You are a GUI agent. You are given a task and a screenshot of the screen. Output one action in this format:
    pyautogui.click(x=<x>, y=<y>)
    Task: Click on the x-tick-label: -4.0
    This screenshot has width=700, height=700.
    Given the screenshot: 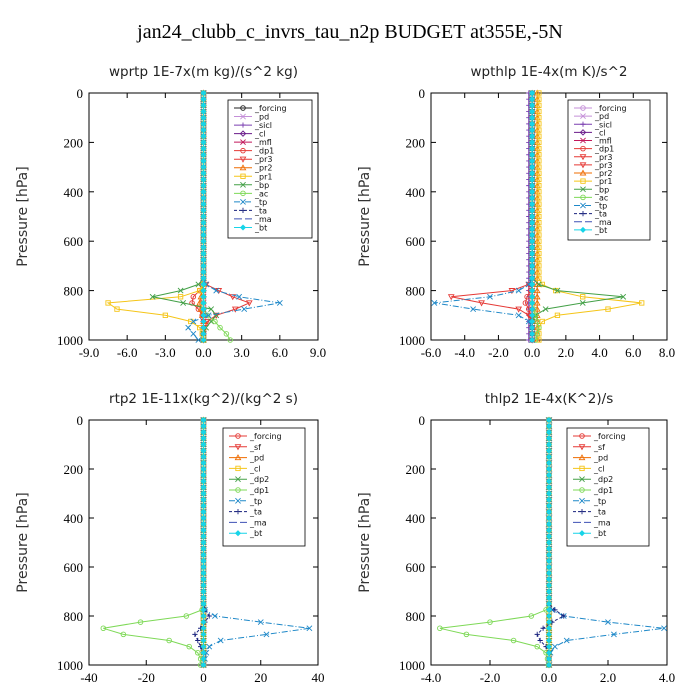 What is the action you would take?
    pyautogui.click(x=431, y=677)
    